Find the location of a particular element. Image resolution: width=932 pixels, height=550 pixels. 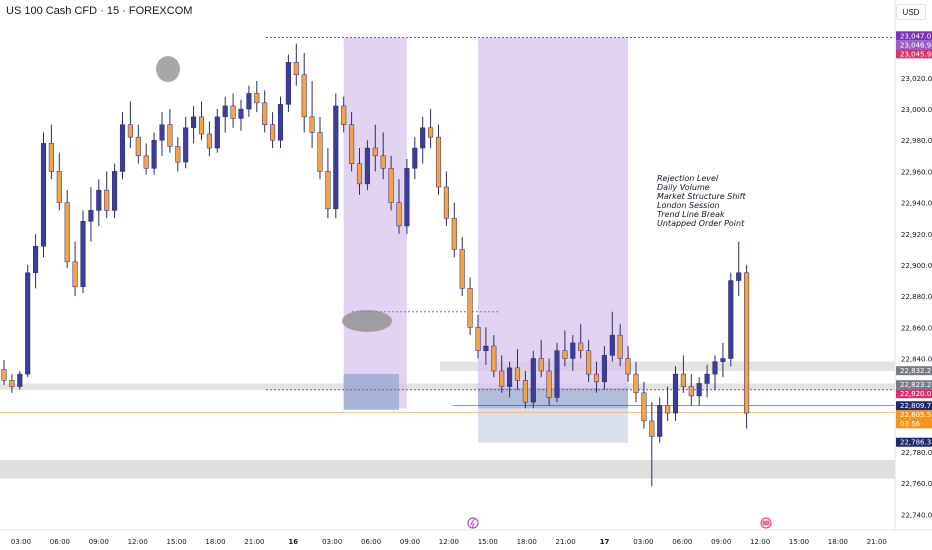

lightning-event-icon is located at coordinates (473, 523).